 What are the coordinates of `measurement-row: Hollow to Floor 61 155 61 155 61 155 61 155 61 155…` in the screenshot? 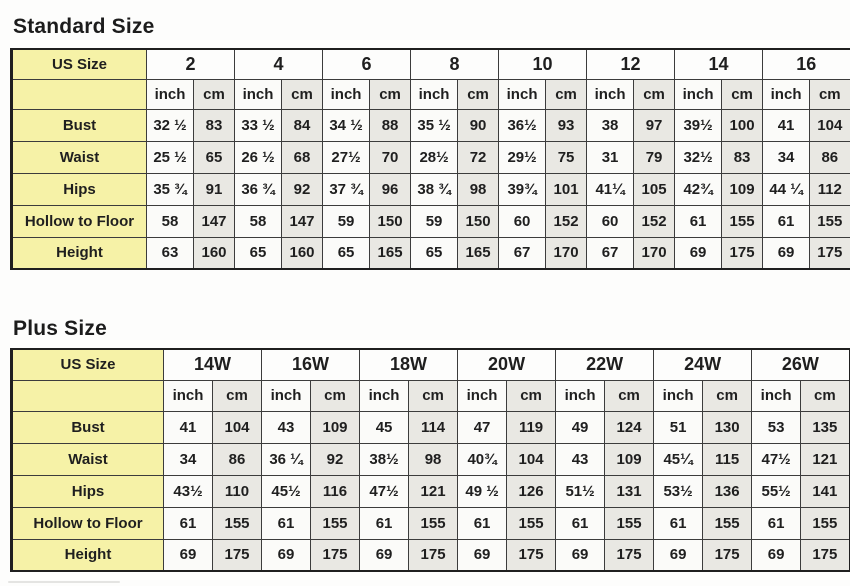 It's located at (430, 523).